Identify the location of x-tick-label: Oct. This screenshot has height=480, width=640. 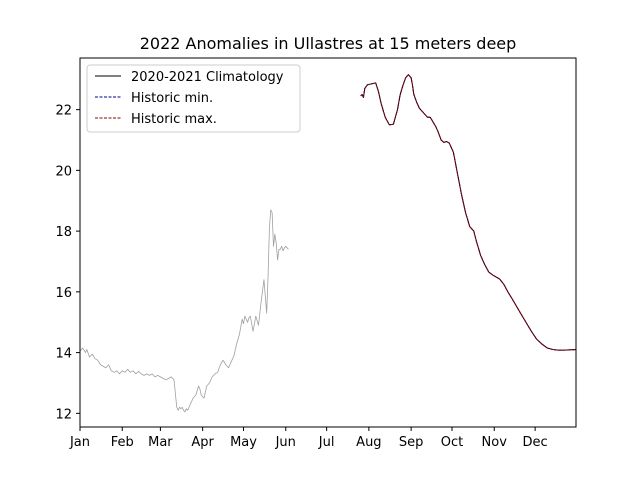
(452, 442).